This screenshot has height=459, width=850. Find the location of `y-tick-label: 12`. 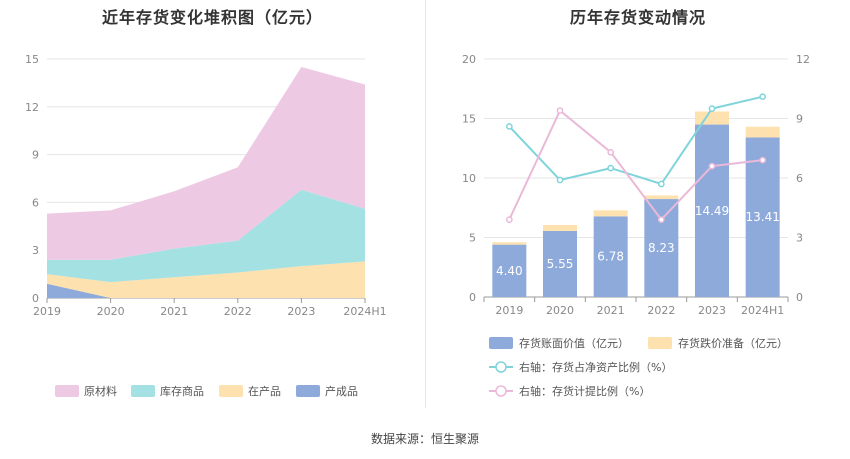

y-tick-label: 12 is located at coordinates (32, 107).